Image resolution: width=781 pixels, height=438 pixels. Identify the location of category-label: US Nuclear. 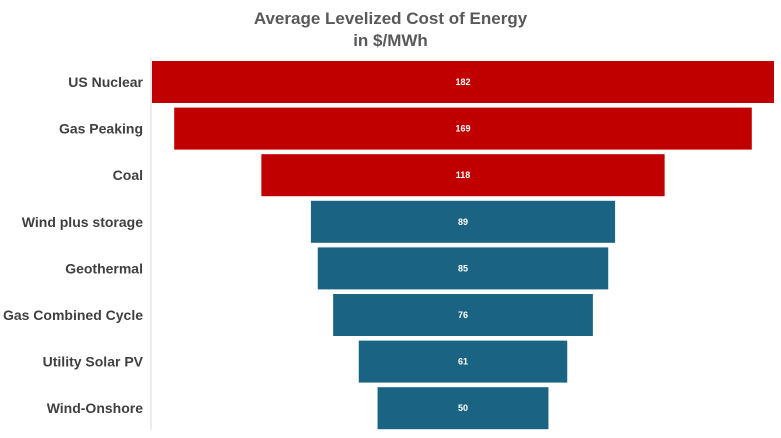
(105, 82).